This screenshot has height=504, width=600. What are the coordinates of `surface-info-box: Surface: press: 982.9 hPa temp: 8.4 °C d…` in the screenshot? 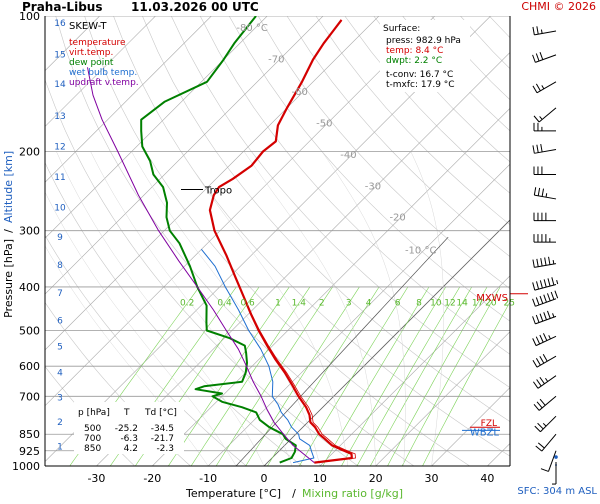 It's located at (425, 56).